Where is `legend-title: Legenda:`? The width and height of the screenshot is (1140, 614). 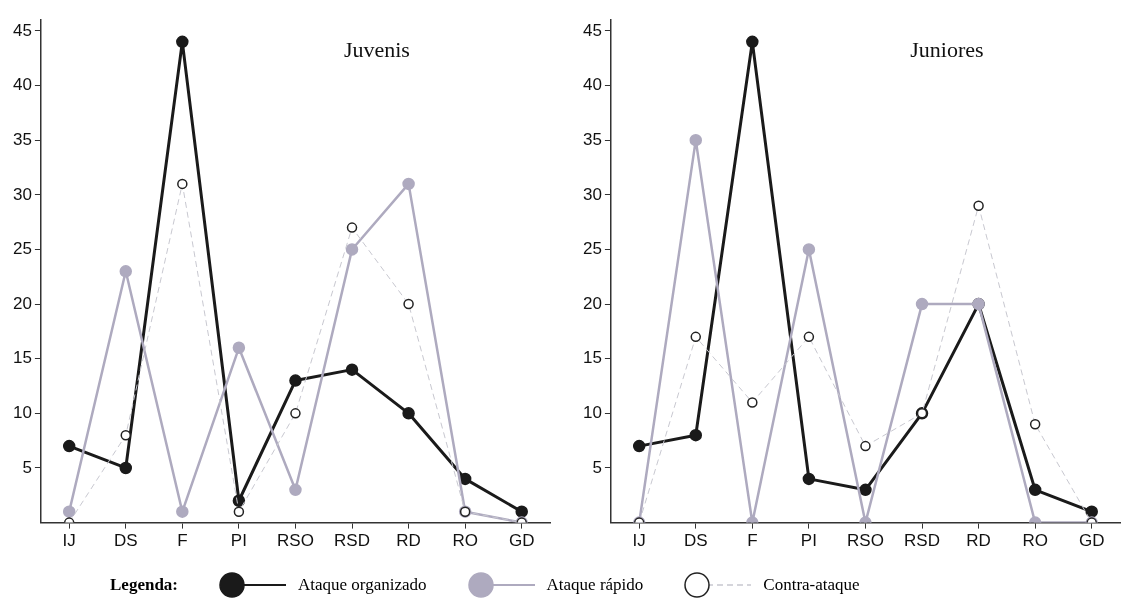
legend-title: Legenda: is located at coordinates (144, 585).